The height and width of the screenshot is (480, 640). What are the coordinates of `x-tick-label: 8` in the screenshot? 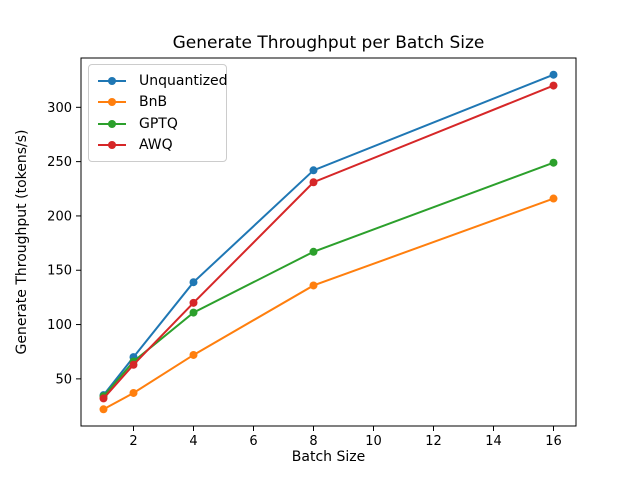 It's located at (313, 441).